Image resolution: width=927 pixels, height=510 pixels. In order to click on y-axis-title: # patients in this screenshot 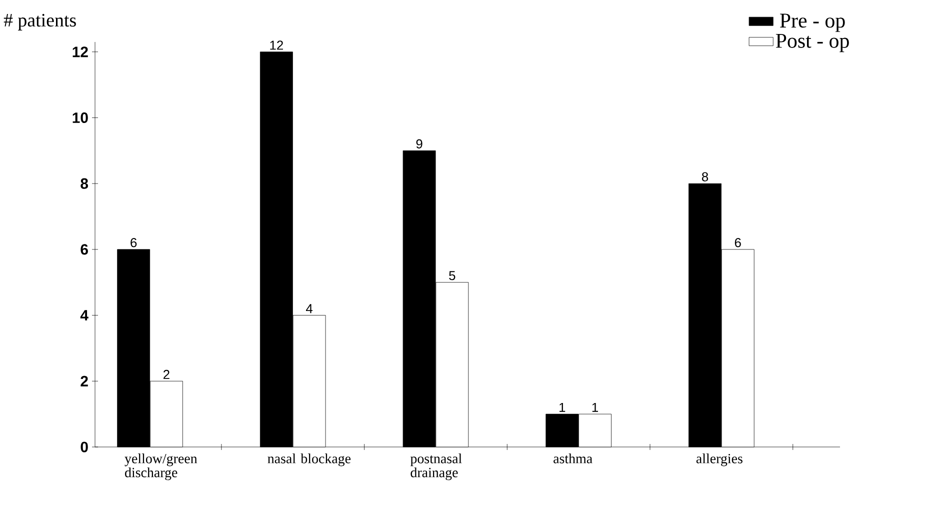, I will do `click(40, 22)`.